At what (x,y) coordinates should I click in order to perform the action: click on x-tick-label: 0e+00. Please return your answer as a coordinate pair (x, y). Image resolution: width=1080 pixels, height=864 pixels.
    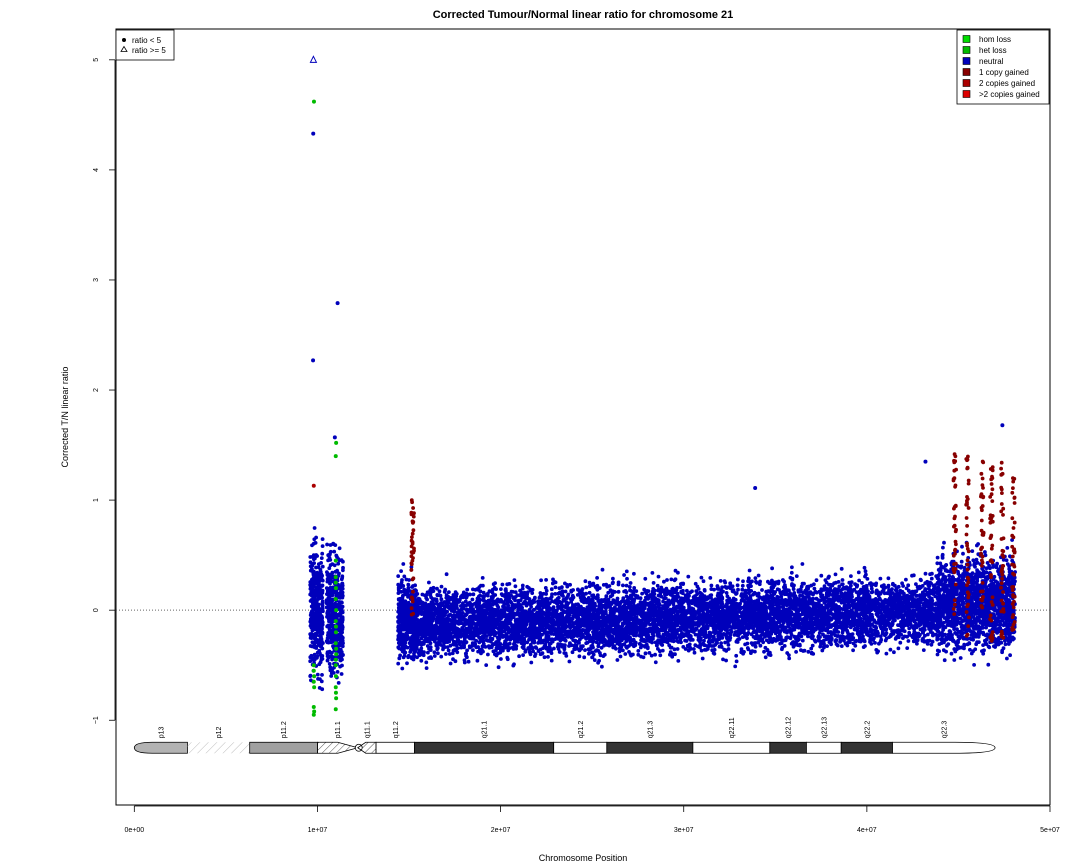
    Looking at the image, I should click on (134, 830).